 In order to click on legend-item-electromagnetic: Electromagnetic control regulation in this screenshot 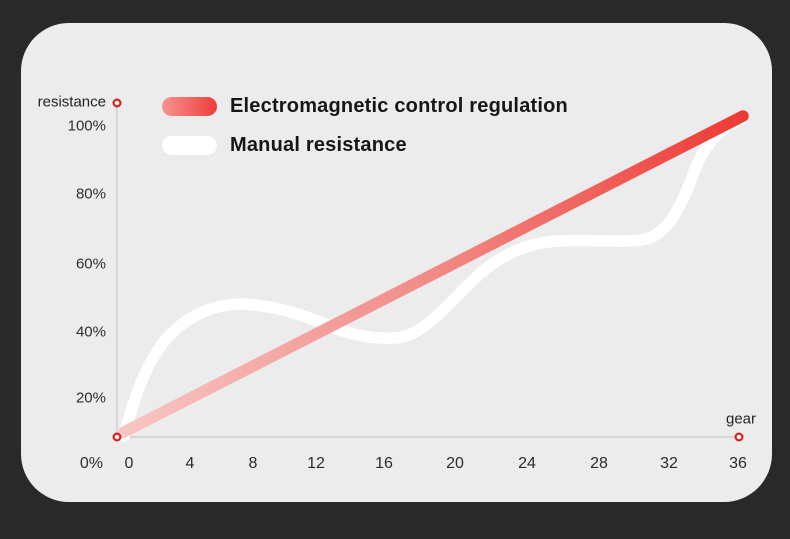, I will do `click(365, 105)`.